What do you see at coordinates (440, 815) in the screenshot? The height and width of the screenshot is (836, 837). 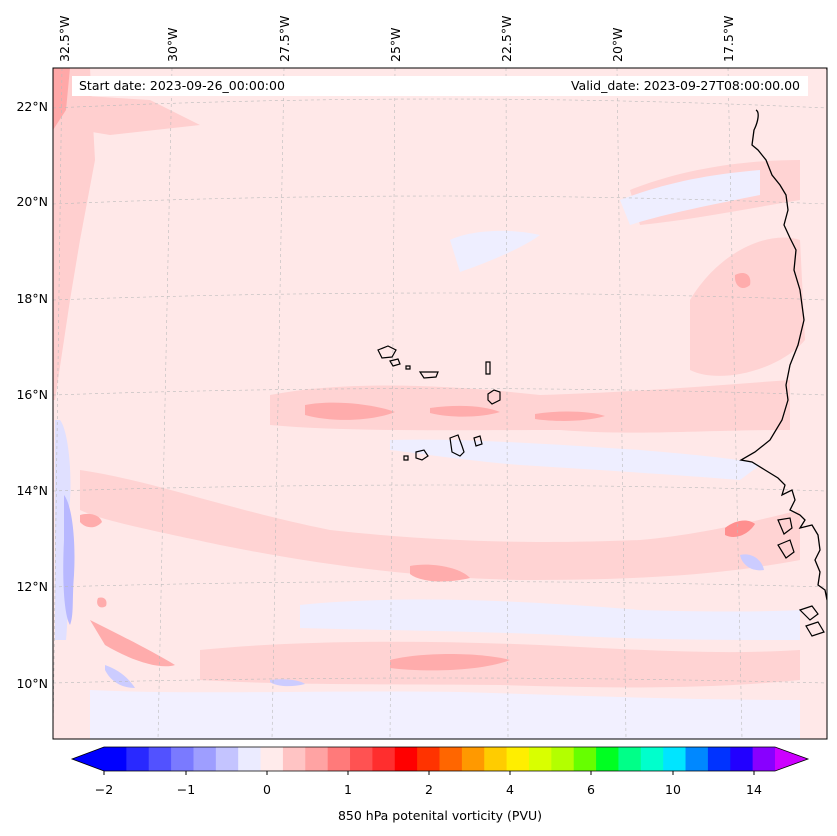 I see `colorbar-title: 850 hPa potenital vorticity (PVU)` at bounding box center [440, 815].